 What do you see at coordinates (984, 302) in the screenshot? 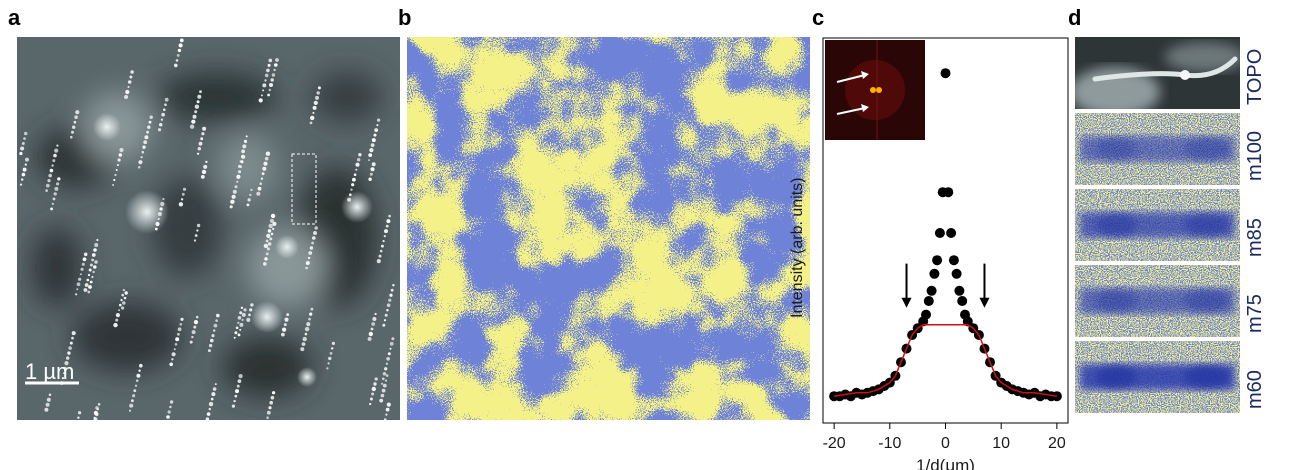
I see `annotation-arrow-head` at bounding box center [984, 302].